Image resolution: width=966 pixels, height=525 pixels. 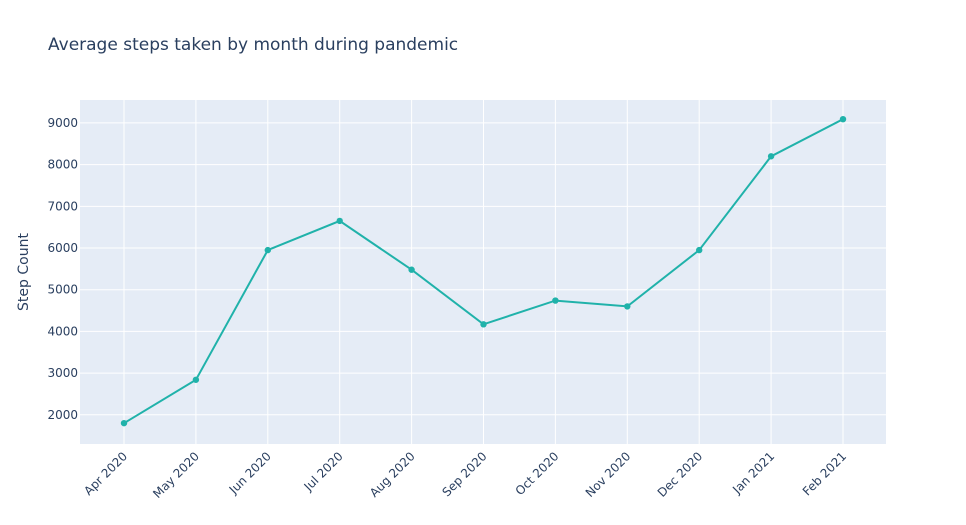 I want to click on x-tick-label: Oct 2020, so click(x=537, y=473).